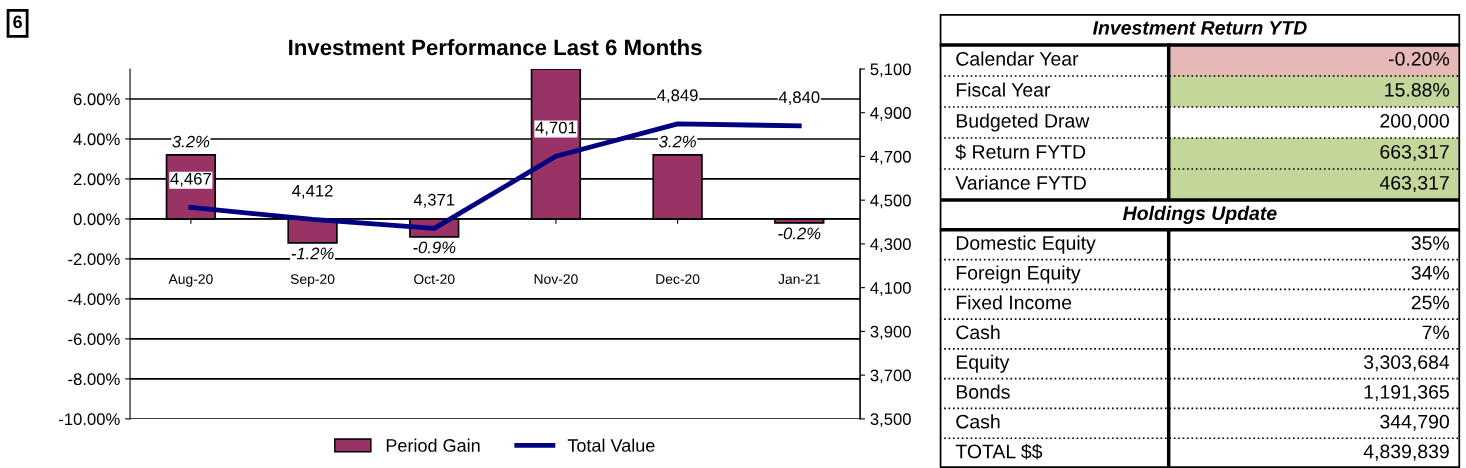 The height and width of the screenshot is (468, 1466). What do you see at coordinates (677, 96) in the screenshot?
I see `data-label: 4,849` at bounding box center [677, 96].